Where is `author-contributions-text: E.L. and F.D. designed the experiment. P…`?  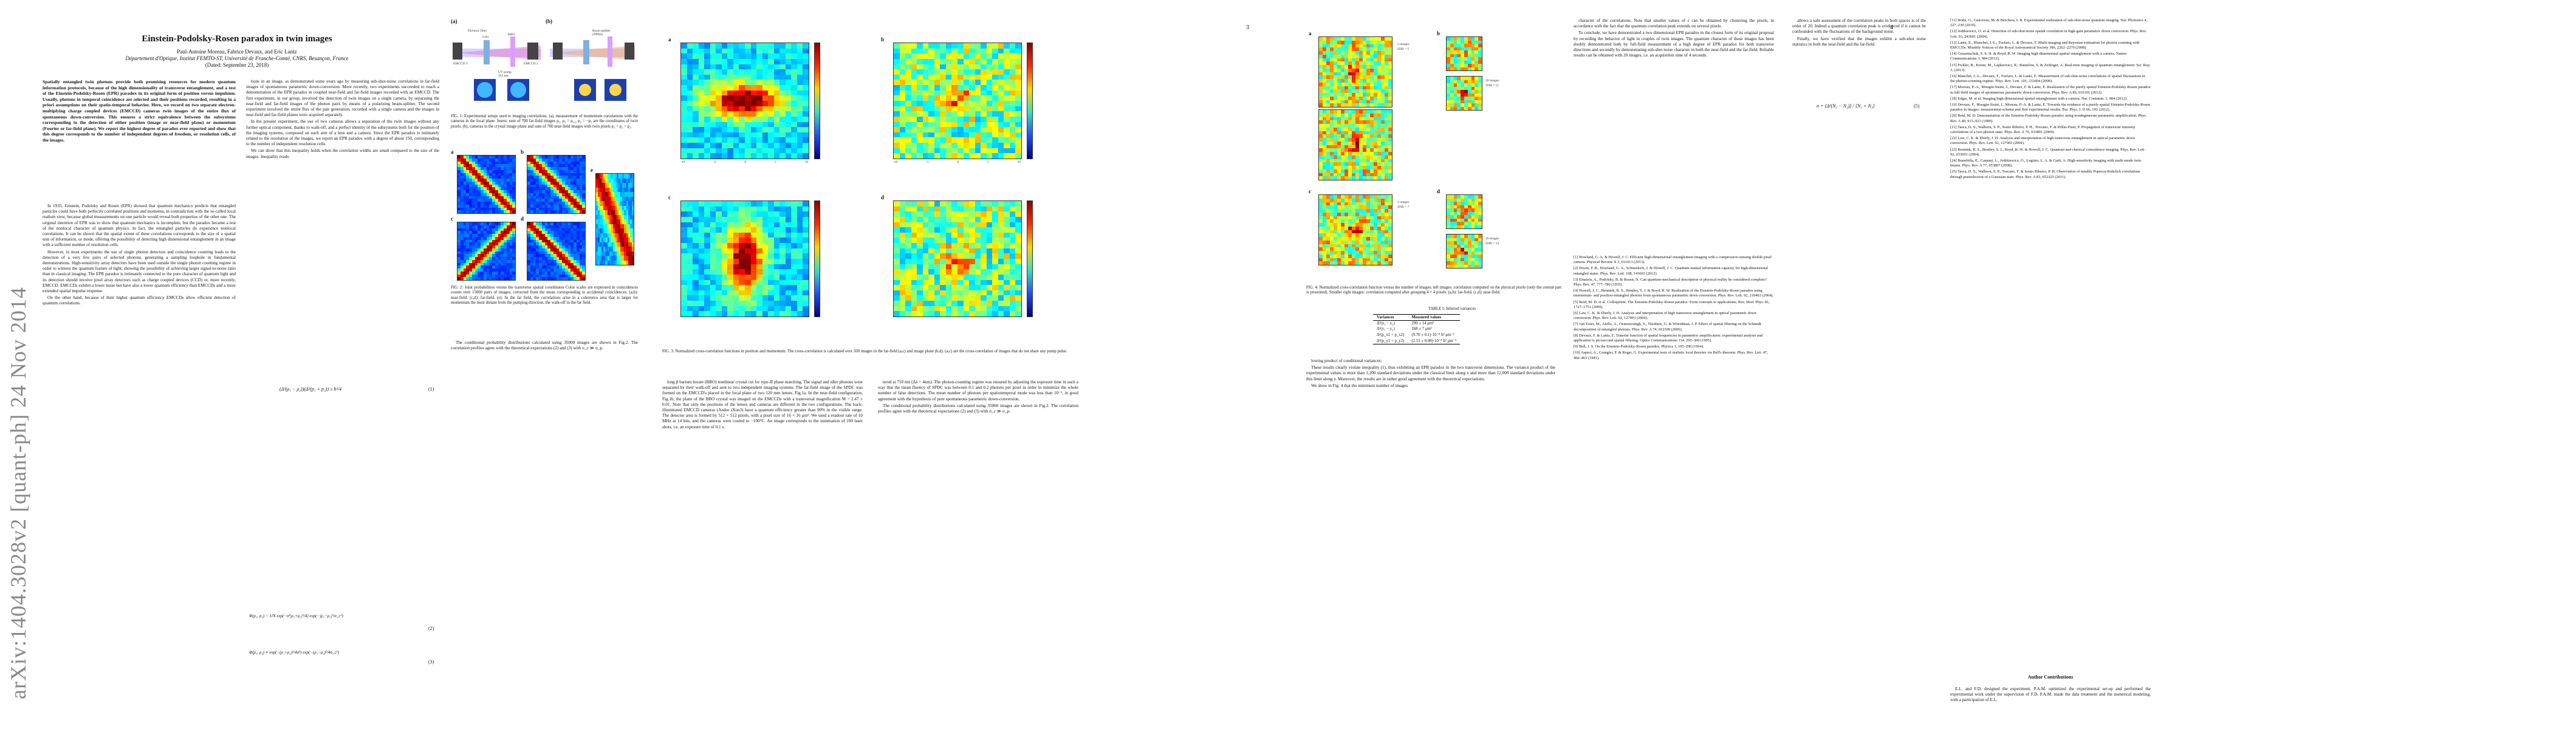
author-contributions-text: E.L. and F.D. designed the experiment. P… is located at coordinates (2050, 696).